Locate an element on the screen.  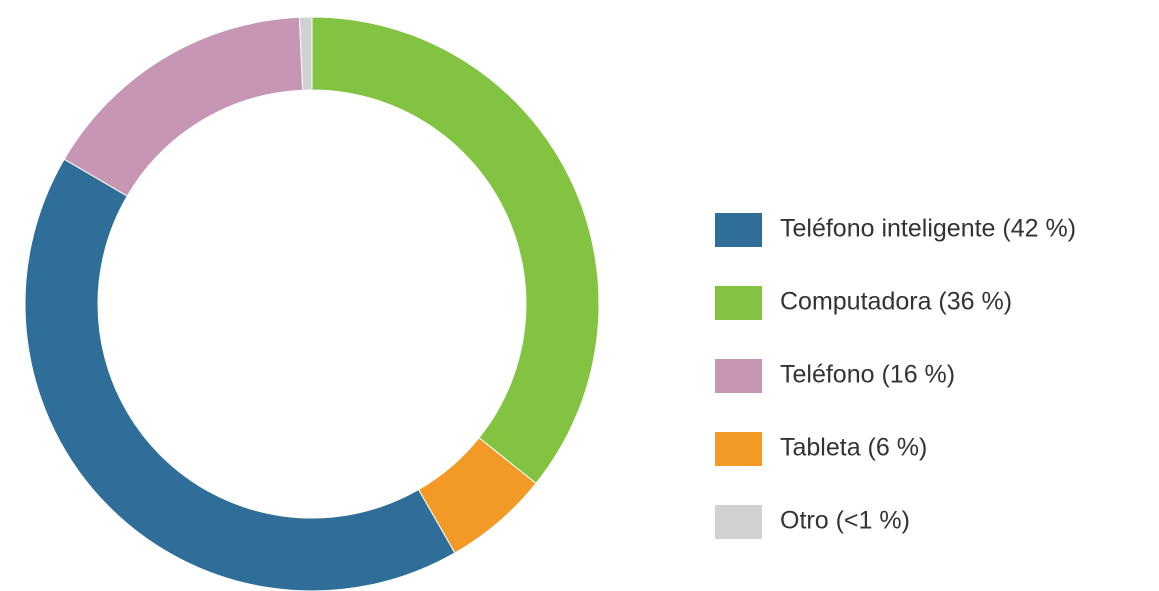
legend-label: Tableta (6 %) is located at coordinates (853, 448).